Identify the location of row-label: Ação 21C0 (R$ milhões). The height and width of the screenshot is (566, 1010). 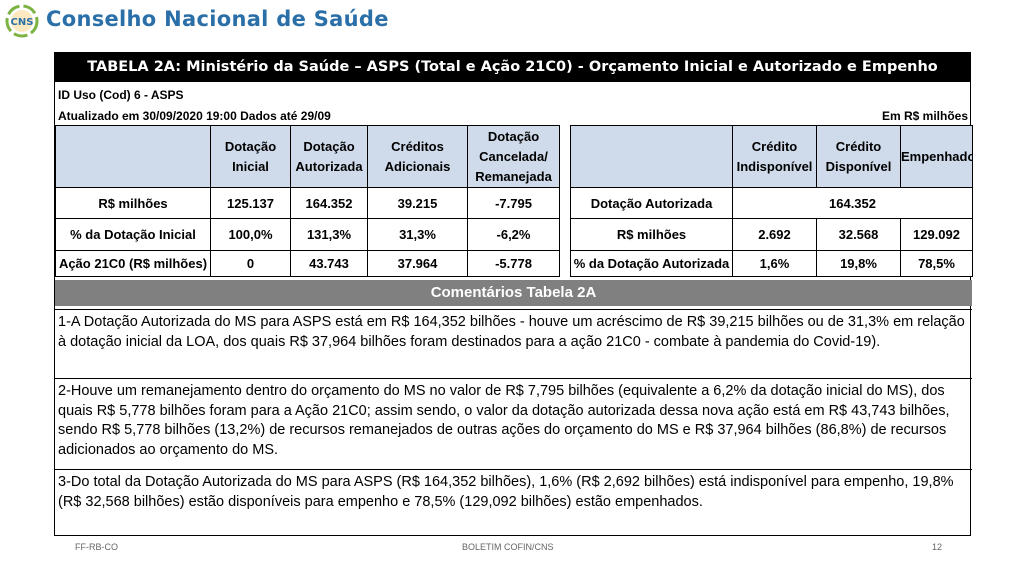
(133, 263).